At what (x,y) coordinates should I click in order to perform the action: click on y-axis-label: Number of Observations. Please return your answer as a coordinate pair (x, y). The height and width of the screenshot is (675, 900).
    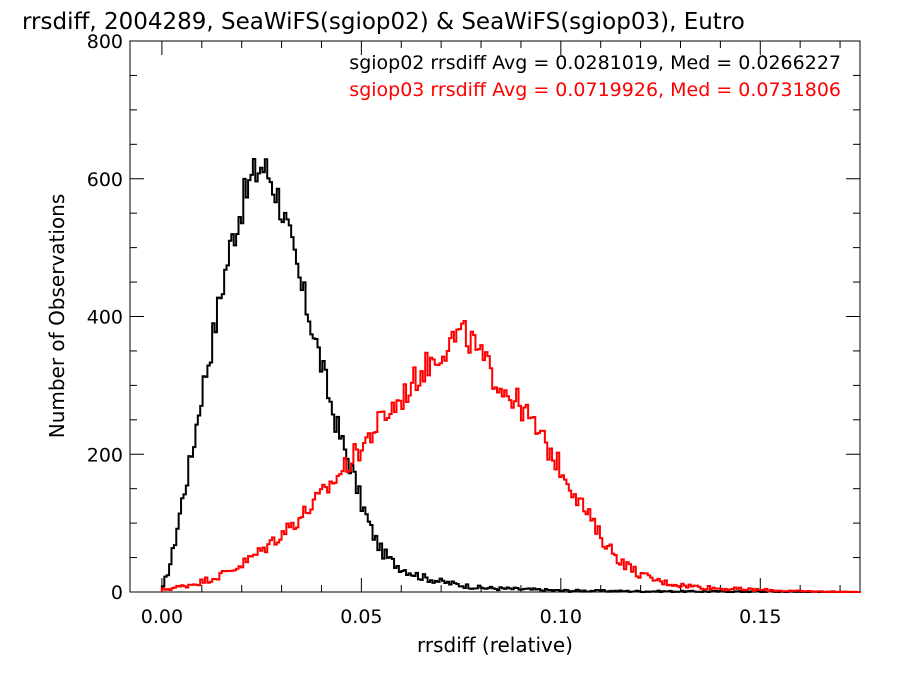
    Looking at the image, I should click on (57, 316).